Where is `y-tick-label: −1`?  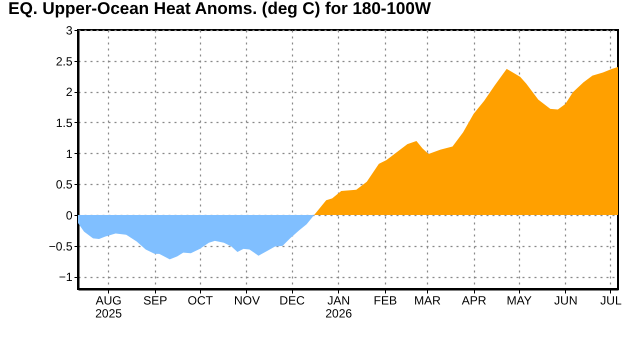
y-tick-label: −1 is located at coordinates (65, 277).